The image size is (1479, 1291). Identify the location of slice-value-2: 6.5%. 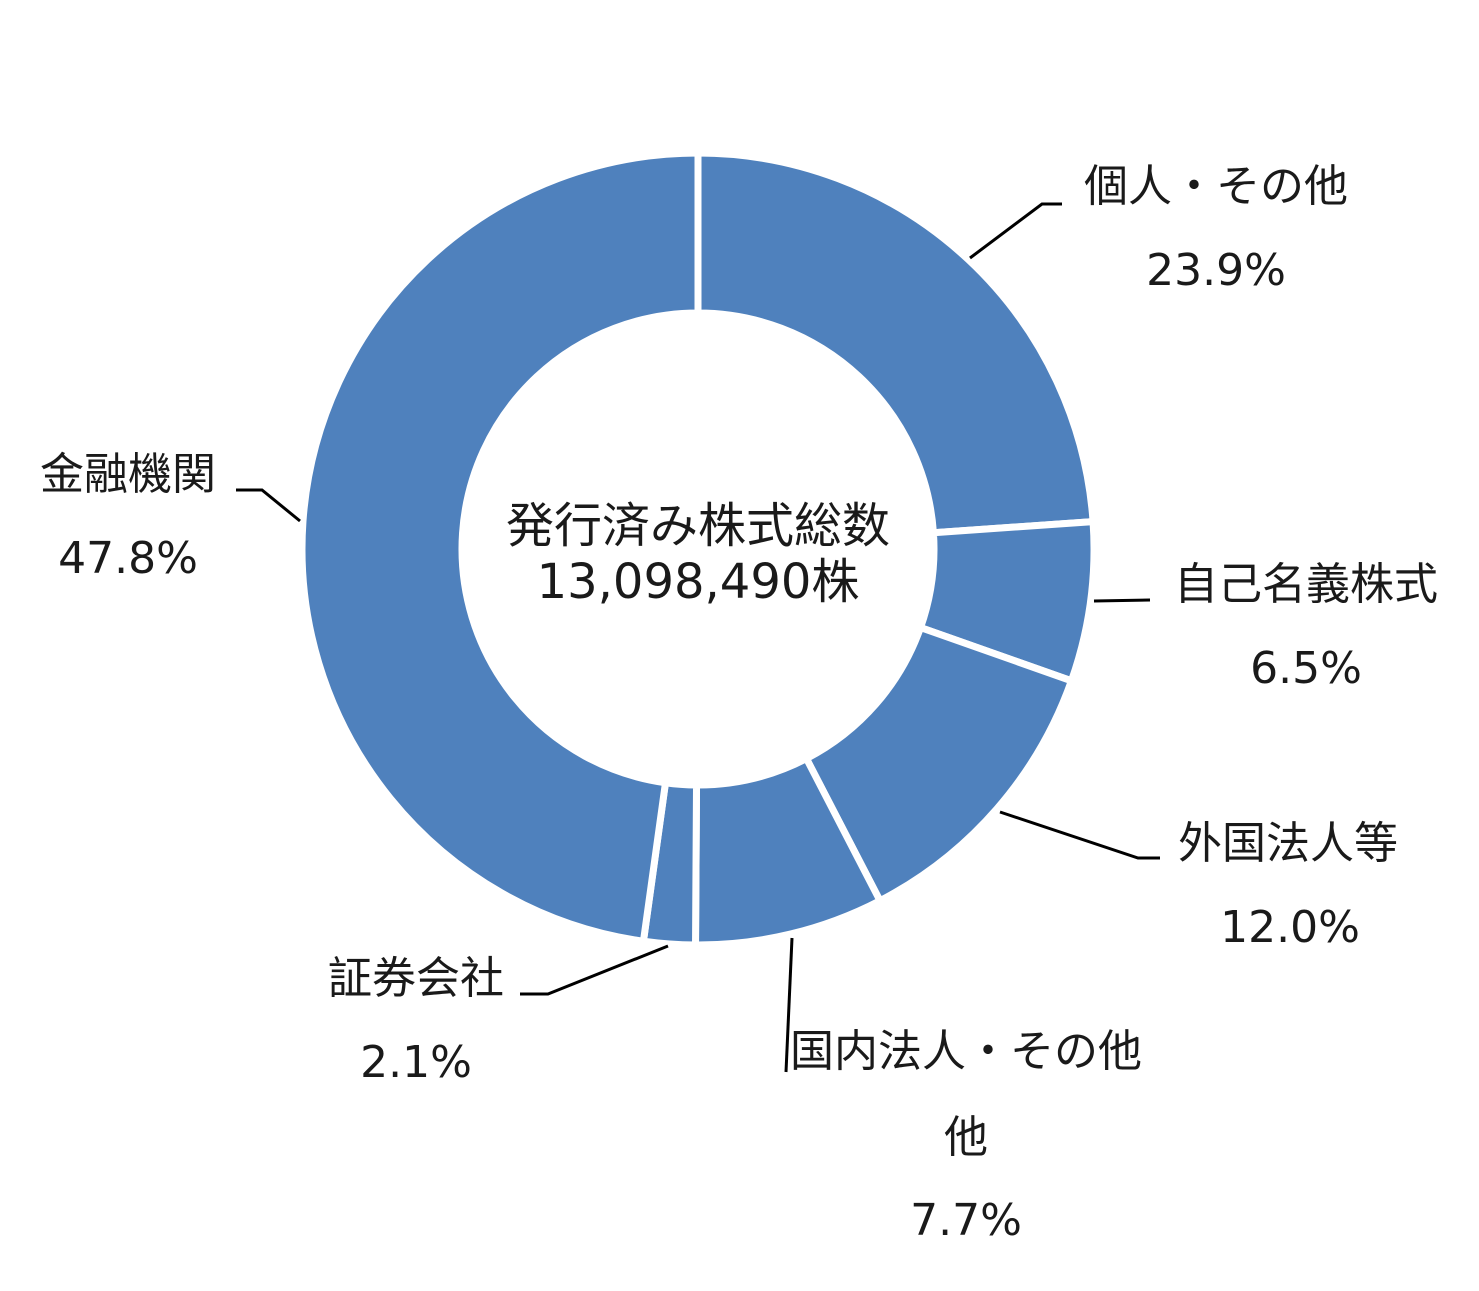
(1306, 668).